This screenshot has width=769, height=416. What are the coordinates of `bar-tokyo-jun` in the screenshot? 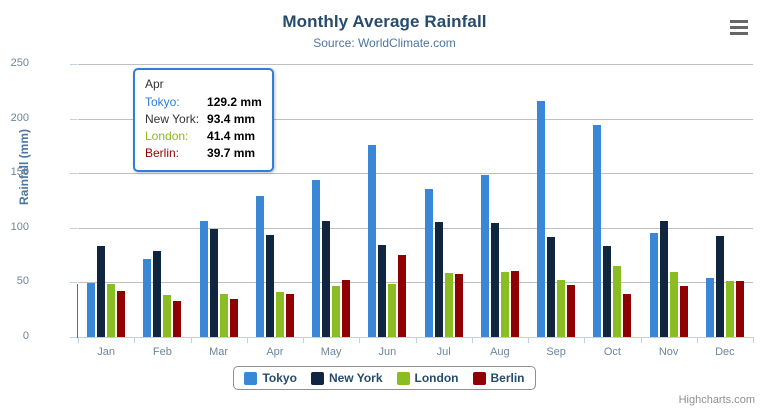 It's located at (372, 240).